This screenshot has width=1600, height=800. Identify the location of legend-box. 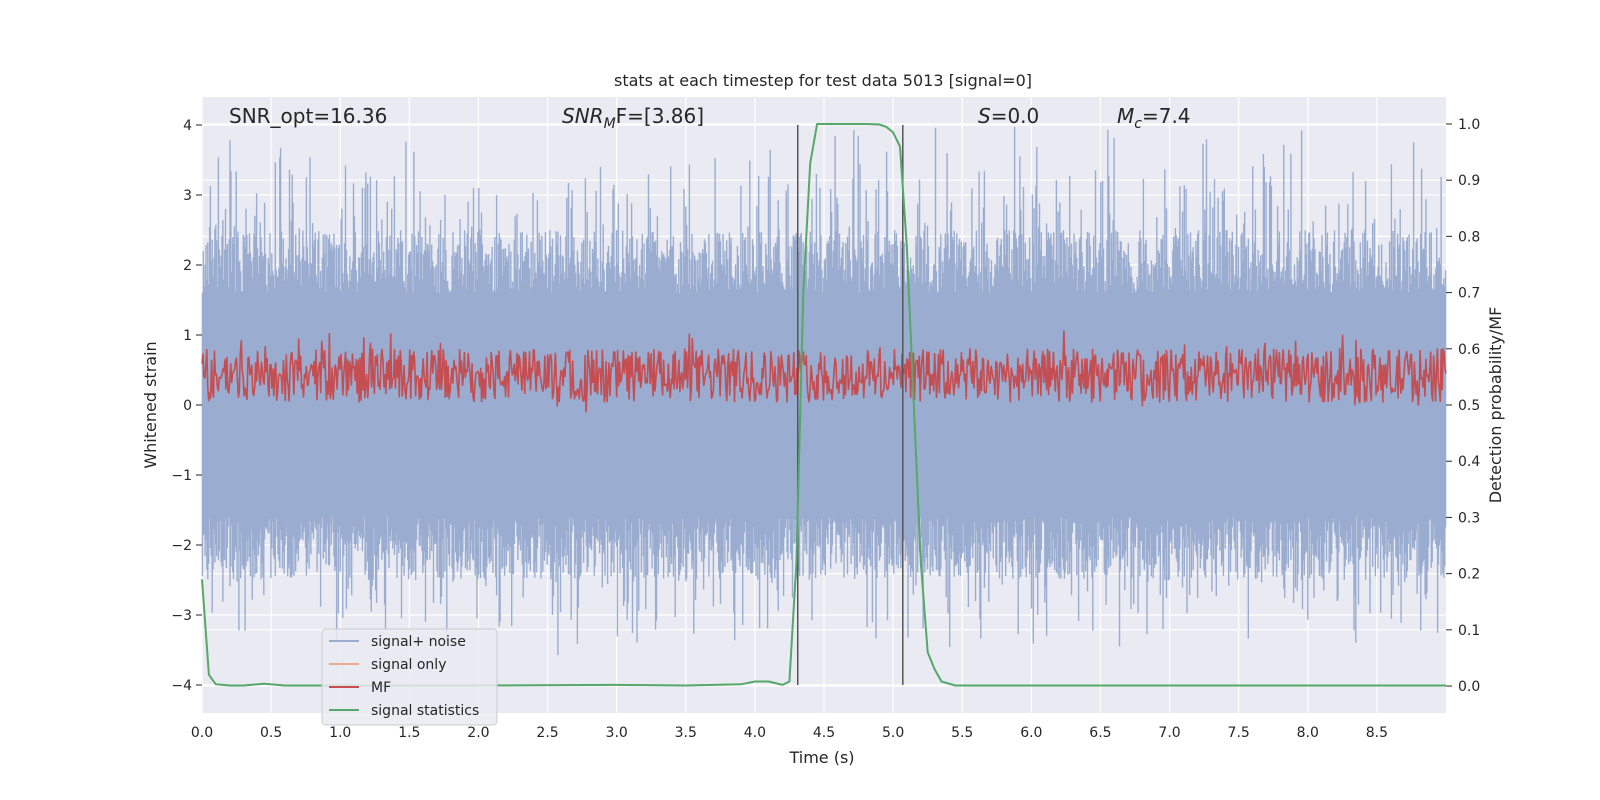
(409, 677).